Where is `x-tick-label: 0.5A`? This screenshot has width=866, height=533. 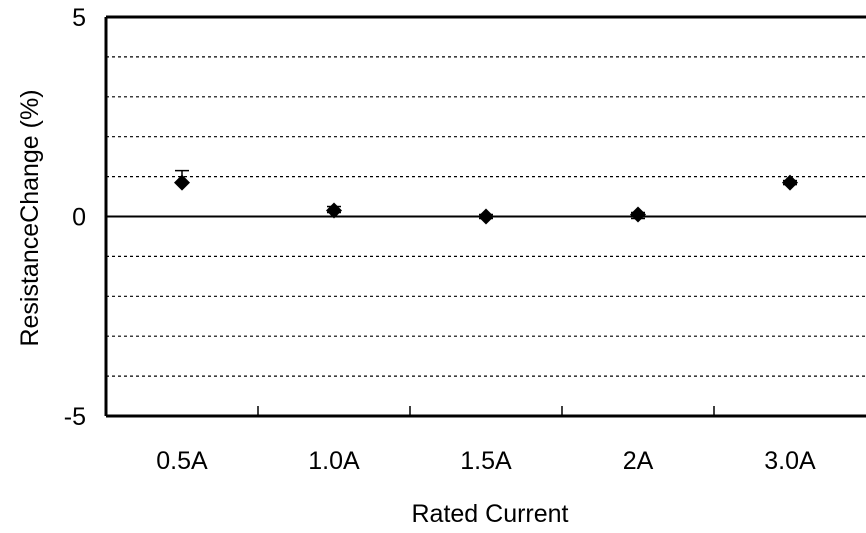 x-tick-label: 0.5A is located at coordinates (182, 461).